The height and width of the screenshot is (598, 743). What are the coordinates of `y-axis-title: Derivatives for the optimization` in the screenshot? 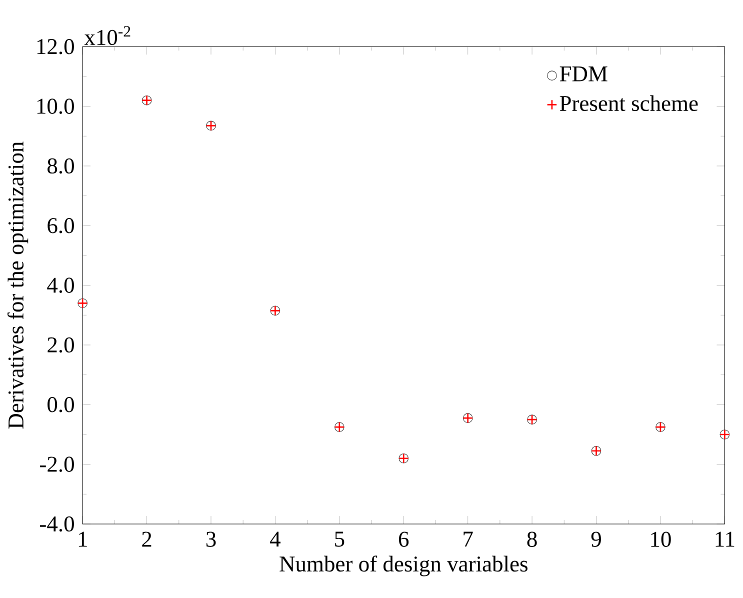 It's located at (18, 284).